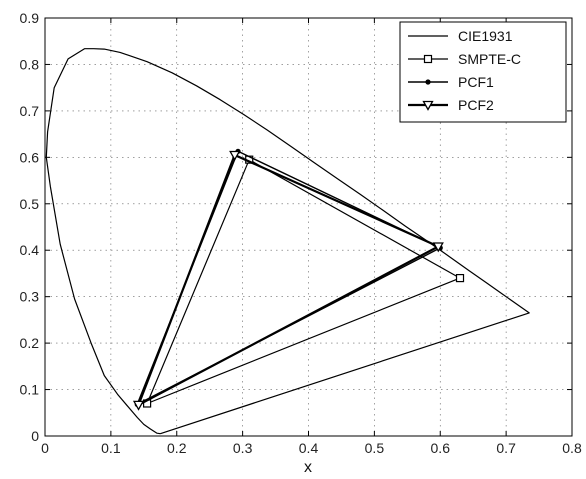 This screenshot has width=586, height=479. What do you see at coordinates (30, 343) in the screenshot?
I see `y-tick-label: 0.2` at bounding box center [30, 343].